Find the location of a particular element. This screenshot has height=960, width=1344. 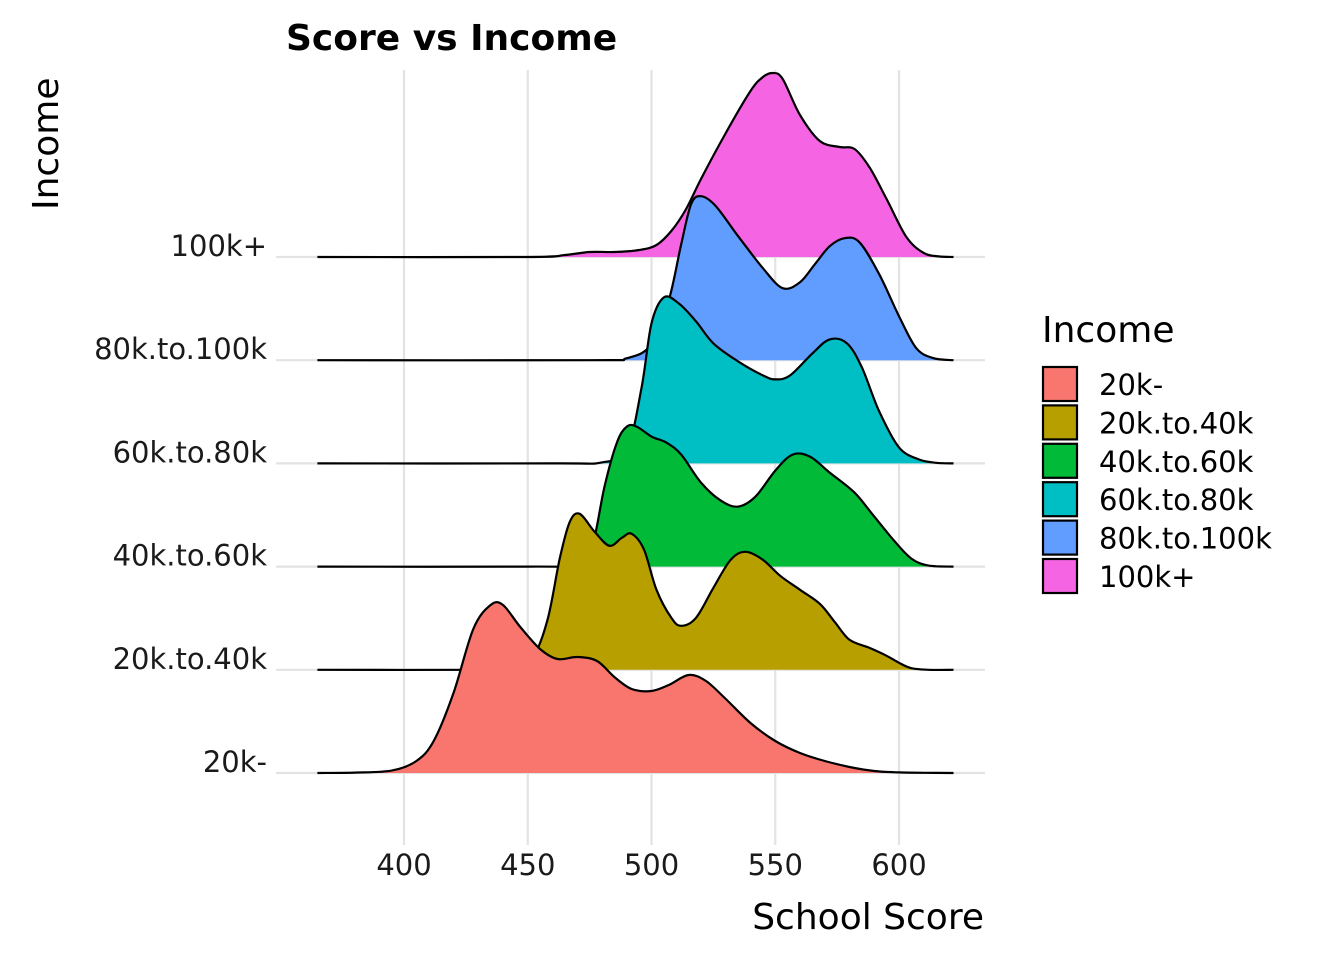

x-tick-label: 600 is located at coordinates (898, 865).